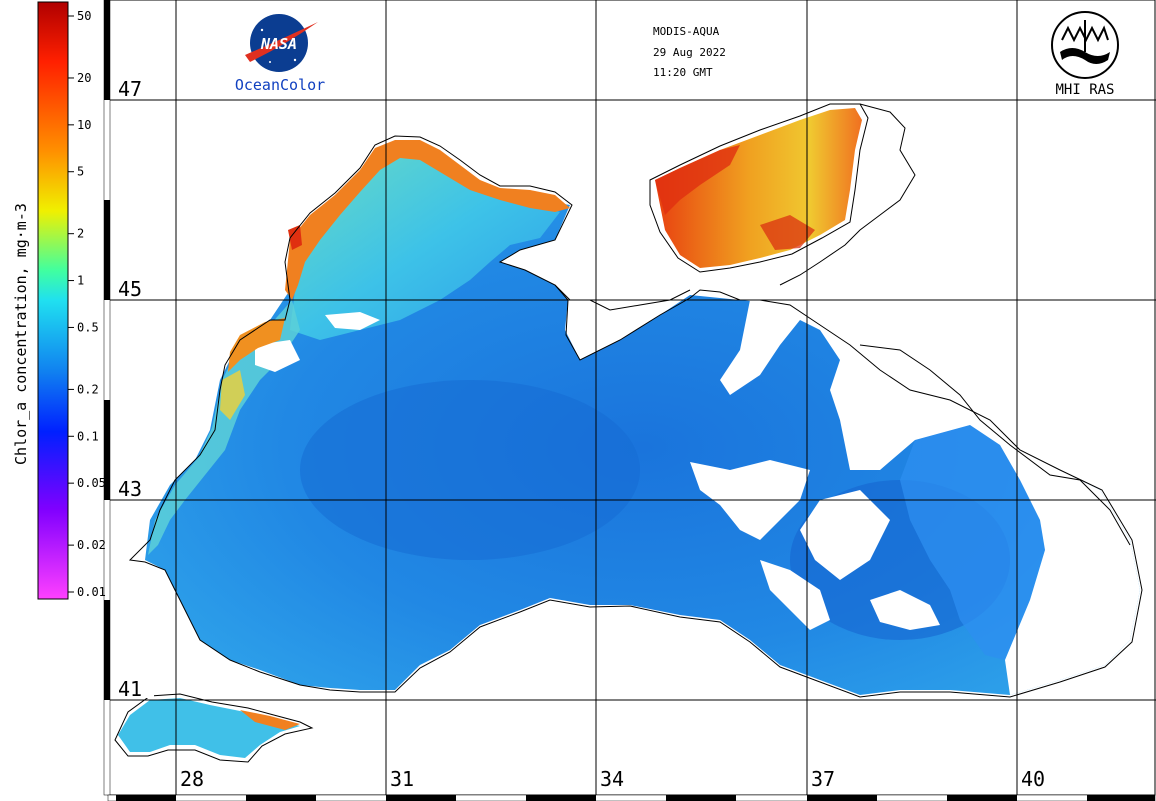 The height and width of the screenshot is (801, 1156). What do you see at coordinates (91, 592) in the screenshot?
I see `colorbar-tick-label: 0.01` at bounding box center [91, 592].